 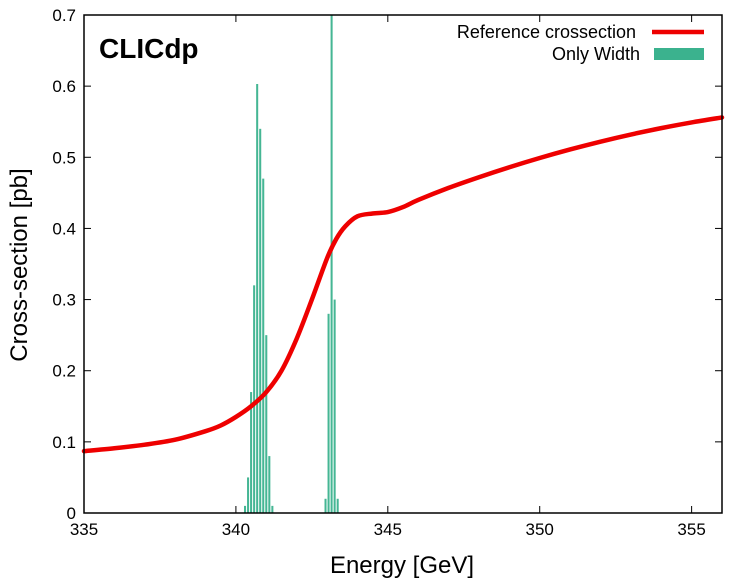 What do you see at coordinates (64, 86) in the screenshot?
I see `y-tick-label: 0.6` at bounding box center [64, 86].